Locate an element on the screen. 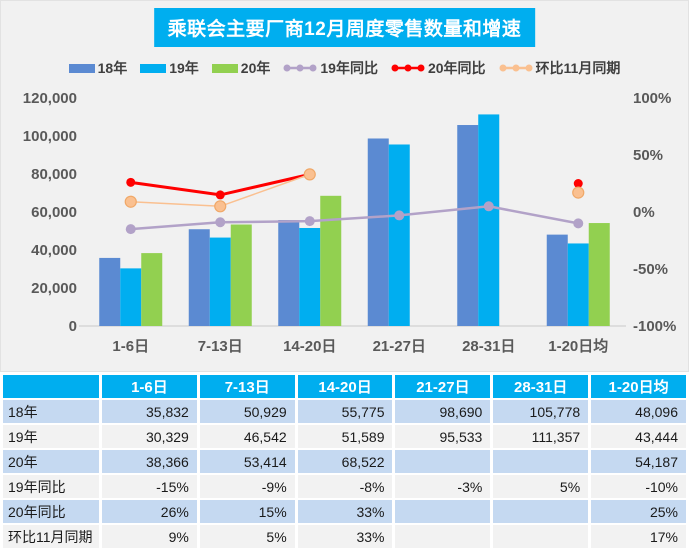 This screenshot has height=550, width=689. table-header-cell: 14-20日 is located at coordinates (345, 386).